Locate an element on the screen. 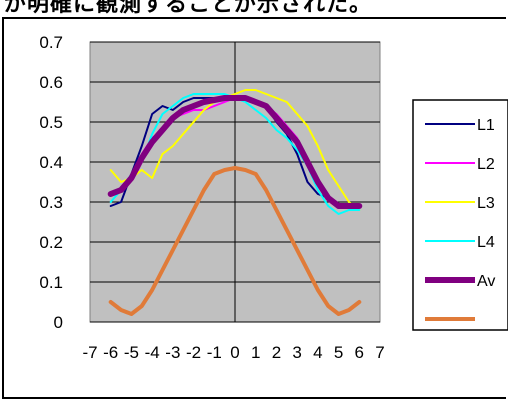 The image size is (508, 401). series-line-av is located at coordinates (235, 152).